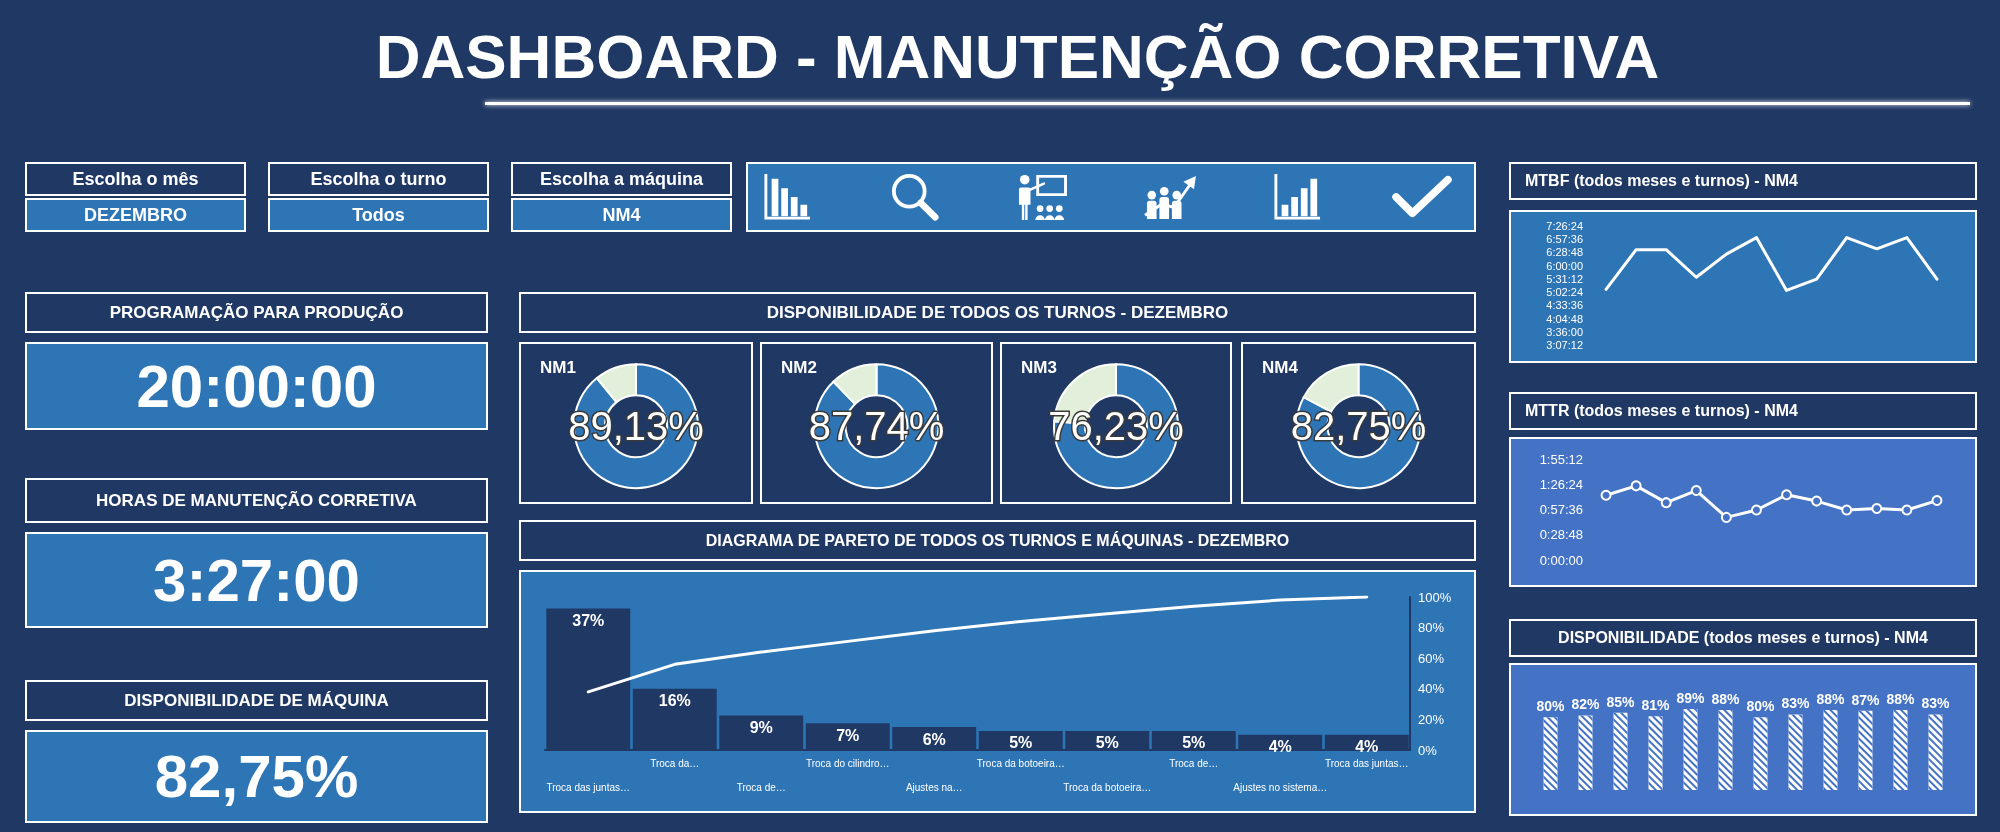  I want to click on select-field: NM4, so click(621, 215).